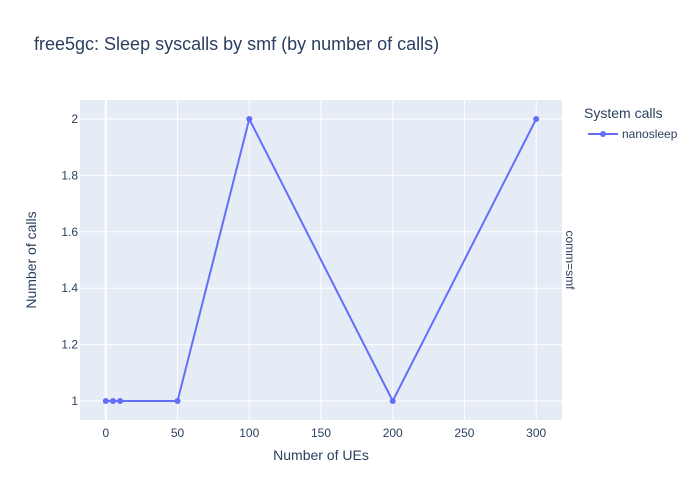 The image size is (700, 500). Describe the element at coordinates (178, 433) in the screenshot. I see `x-tick-label: 50` at that location.